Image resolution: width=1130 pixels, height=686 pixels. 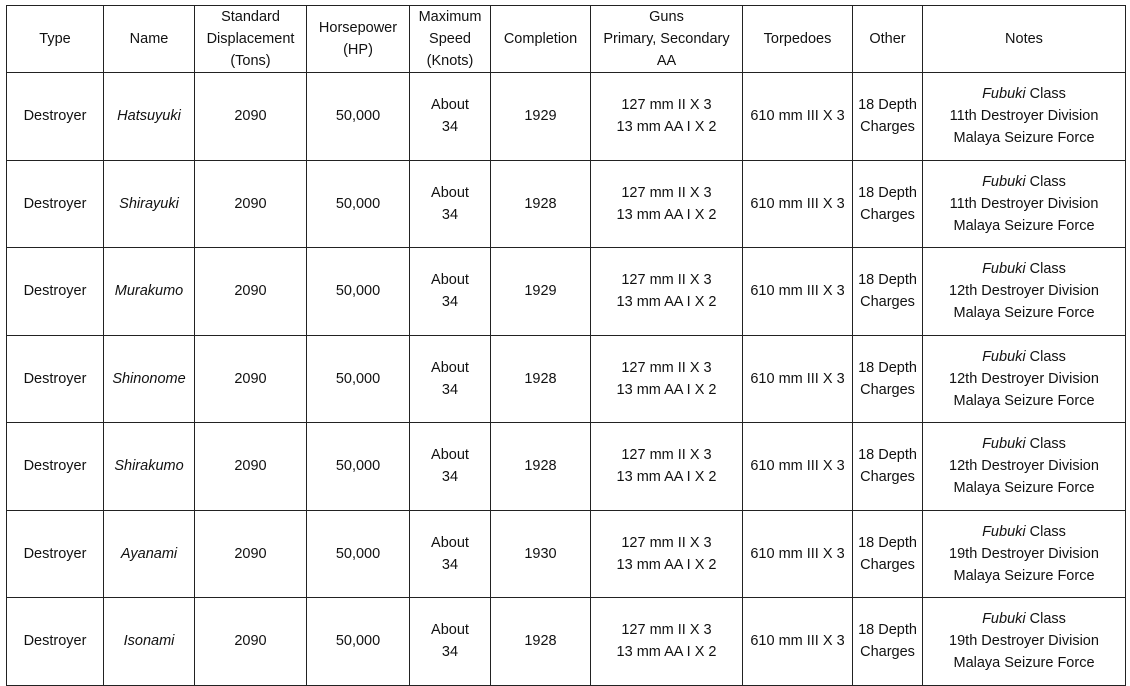 What do you see at coordinates (887, 39) in the screenshot?
I see `header-other: Other` at bounding box center [887, 39].